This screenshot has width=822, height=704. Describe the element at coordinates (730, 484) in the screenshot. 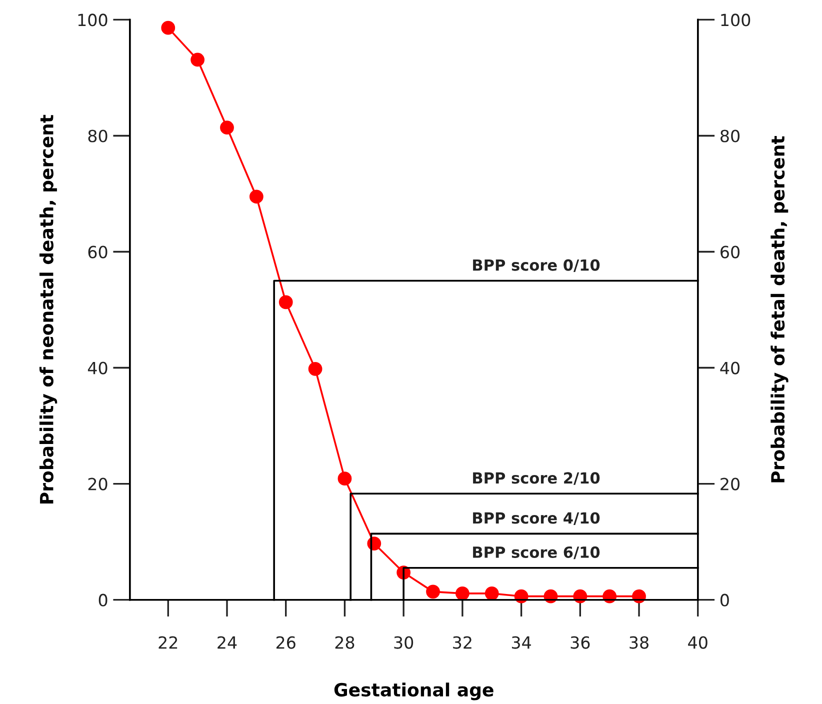

I see `y2-tick-label: 20` at that location.